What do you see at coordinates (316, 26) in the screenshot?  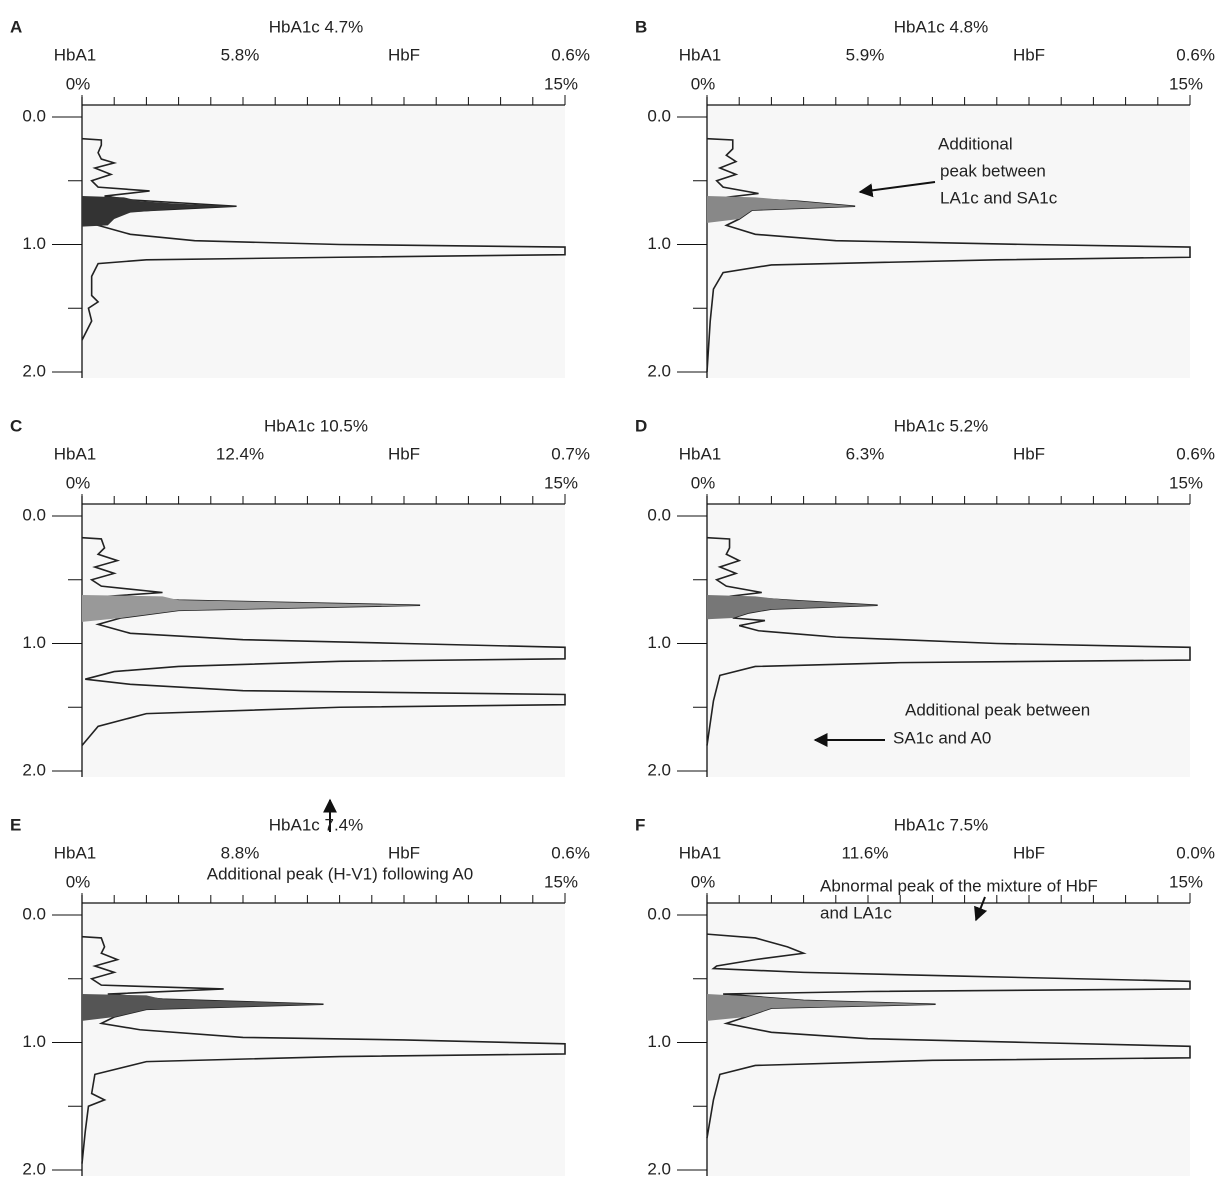 I see `panel-title: HbA1c 4.7%` at bounding box center [316, 26].